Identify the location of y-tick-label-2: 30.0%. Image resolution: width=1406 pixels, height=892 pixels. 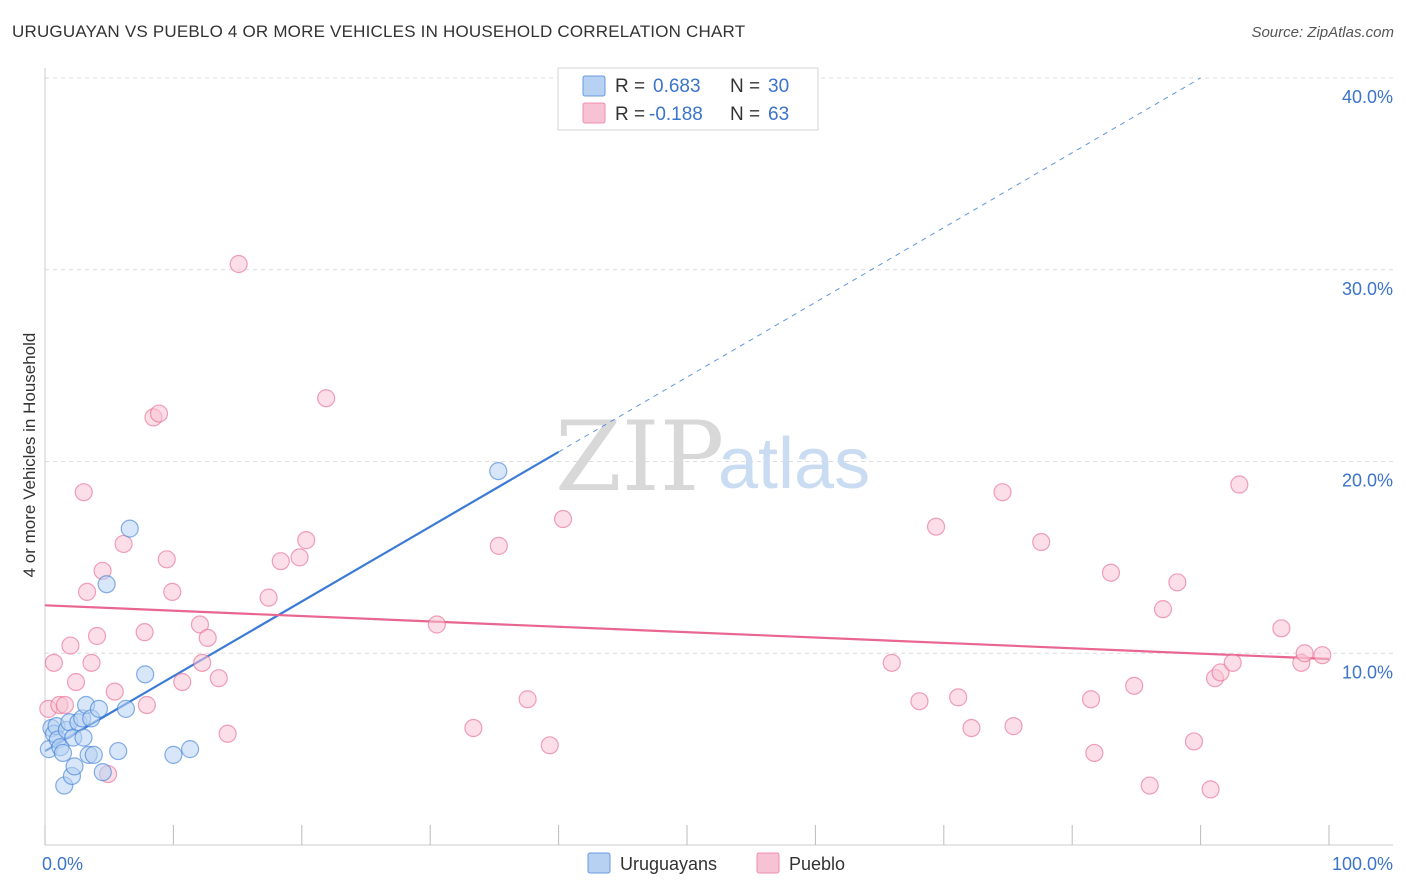
(1367, 289).